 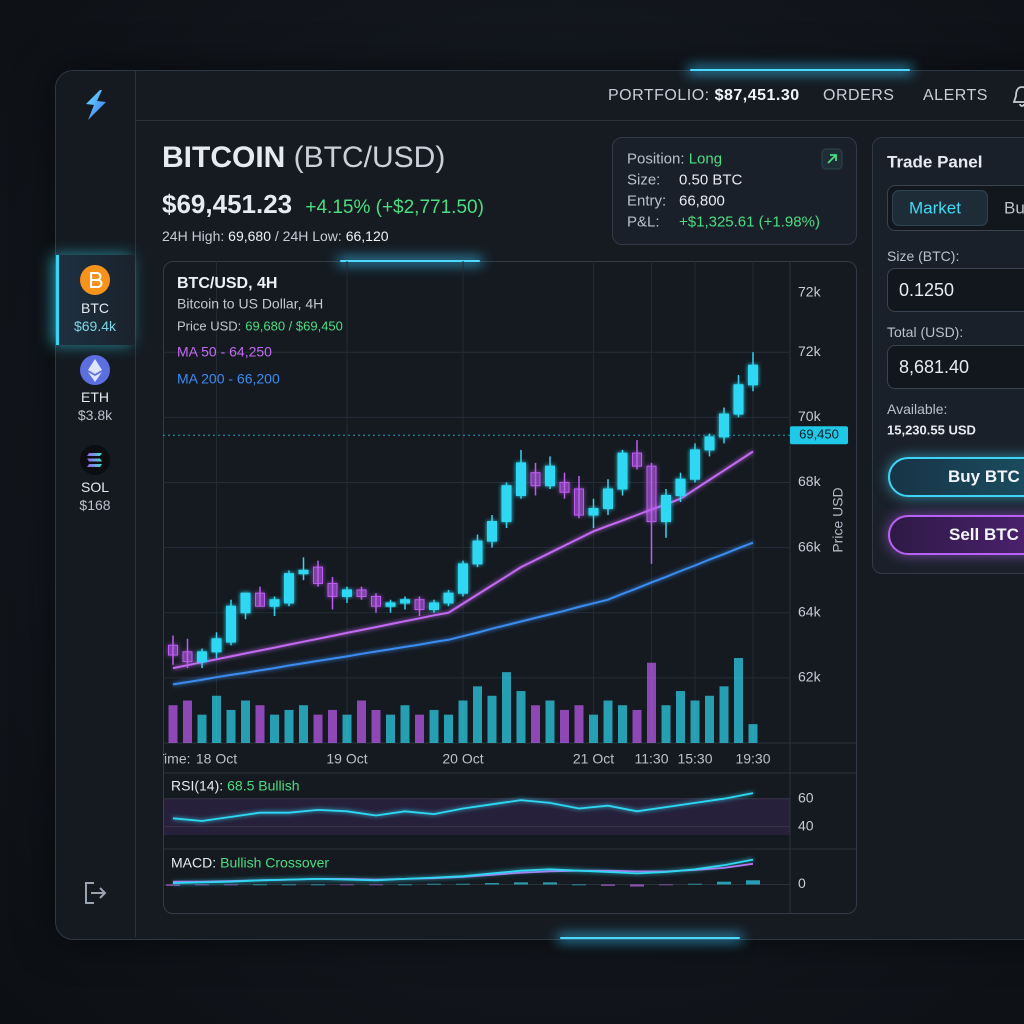 I want to click on rsi-band, so click(x=476, y=816).